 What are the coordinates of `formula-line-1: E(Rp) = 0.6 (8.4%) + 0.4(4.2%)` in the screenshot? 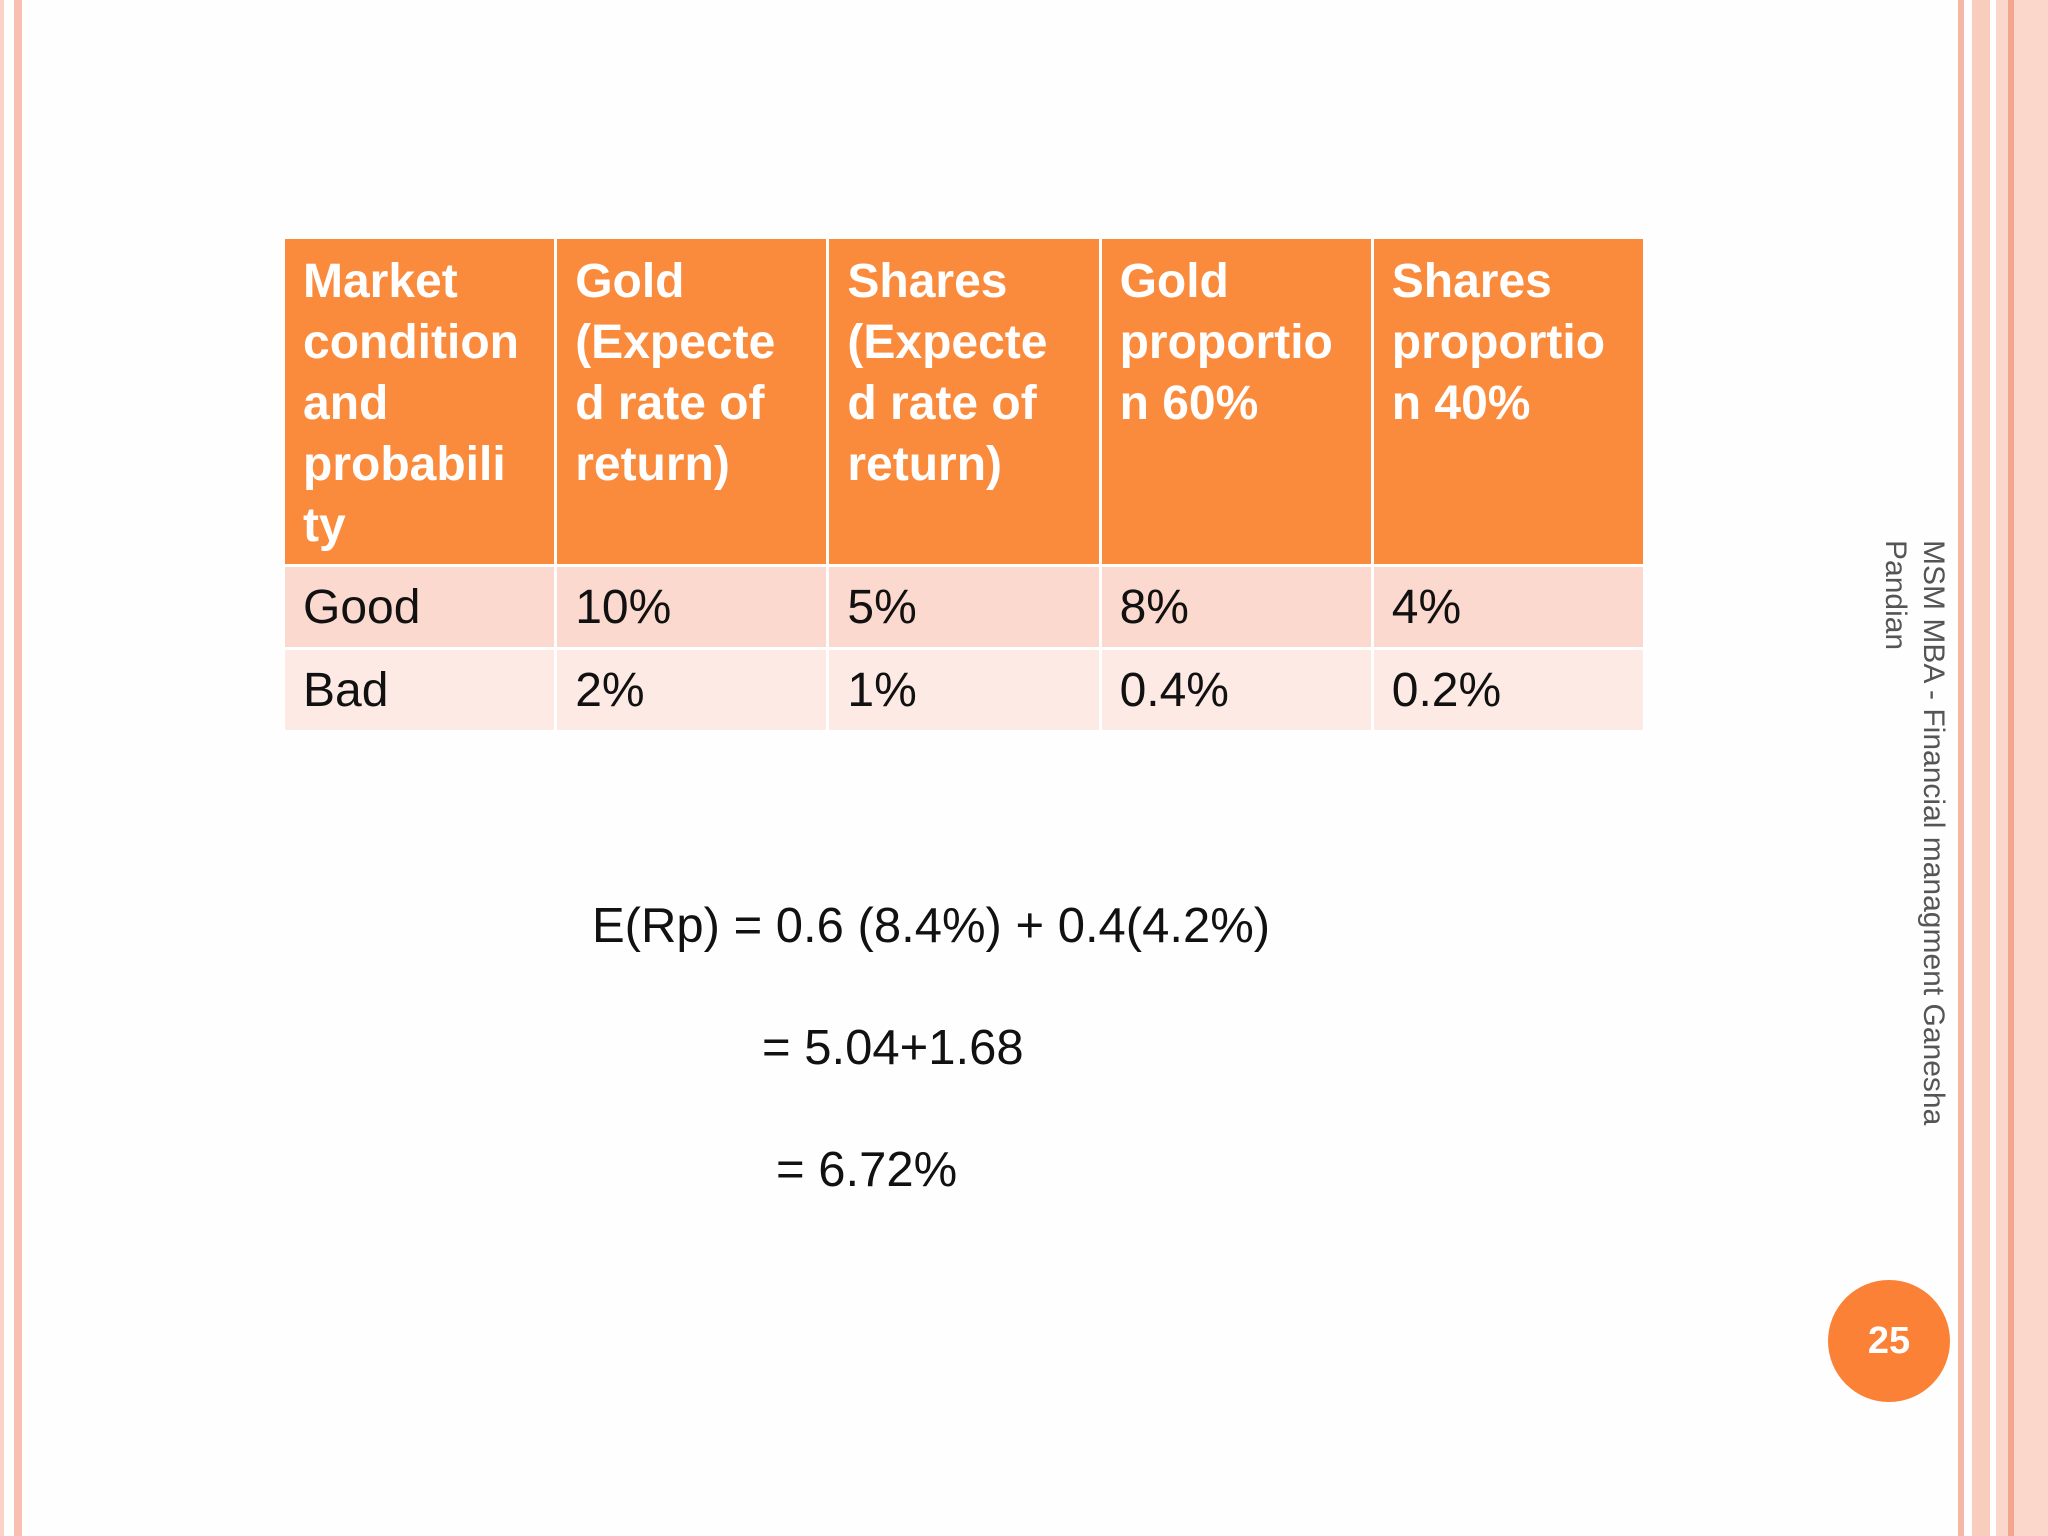 It's located at (931, 926).